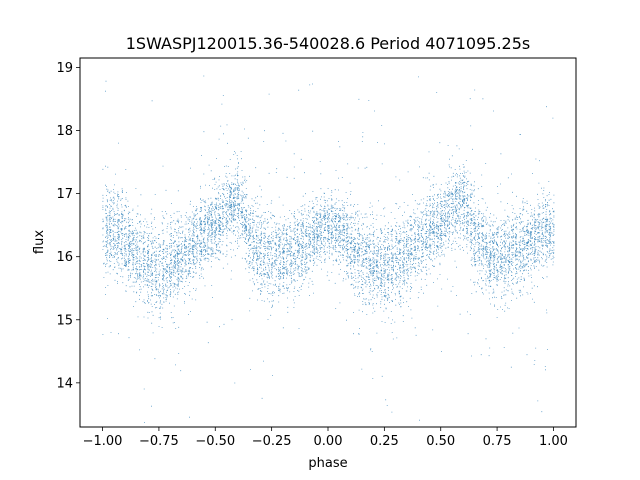  Describe the element at coordinates (64, 131) in the screenshot. I see `y-tick-label: 18` at that location.